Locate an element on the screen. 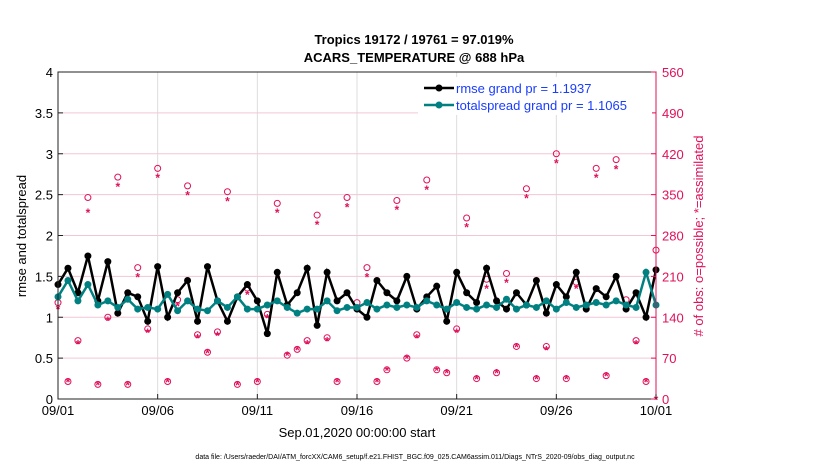  y2-tick-label: 70 is located at coordinates (669, 358).